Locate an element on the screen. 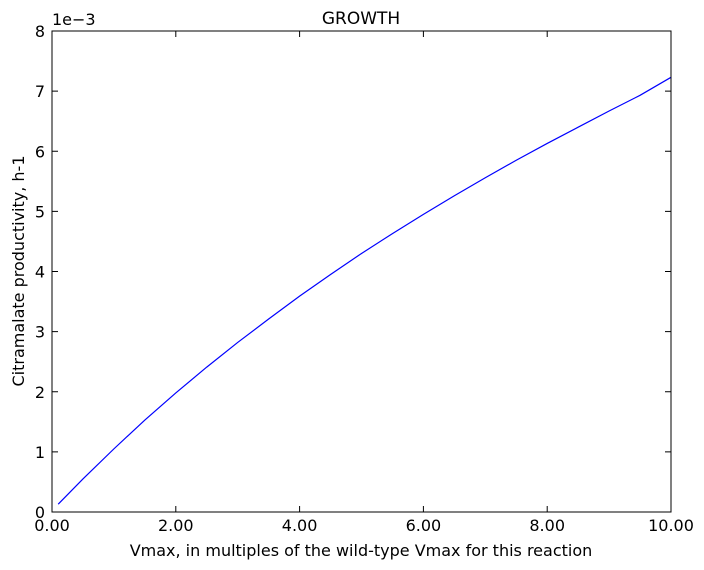 The image size is (704, 570). y-tick-label: 8 is located at coordinates (40, 31).